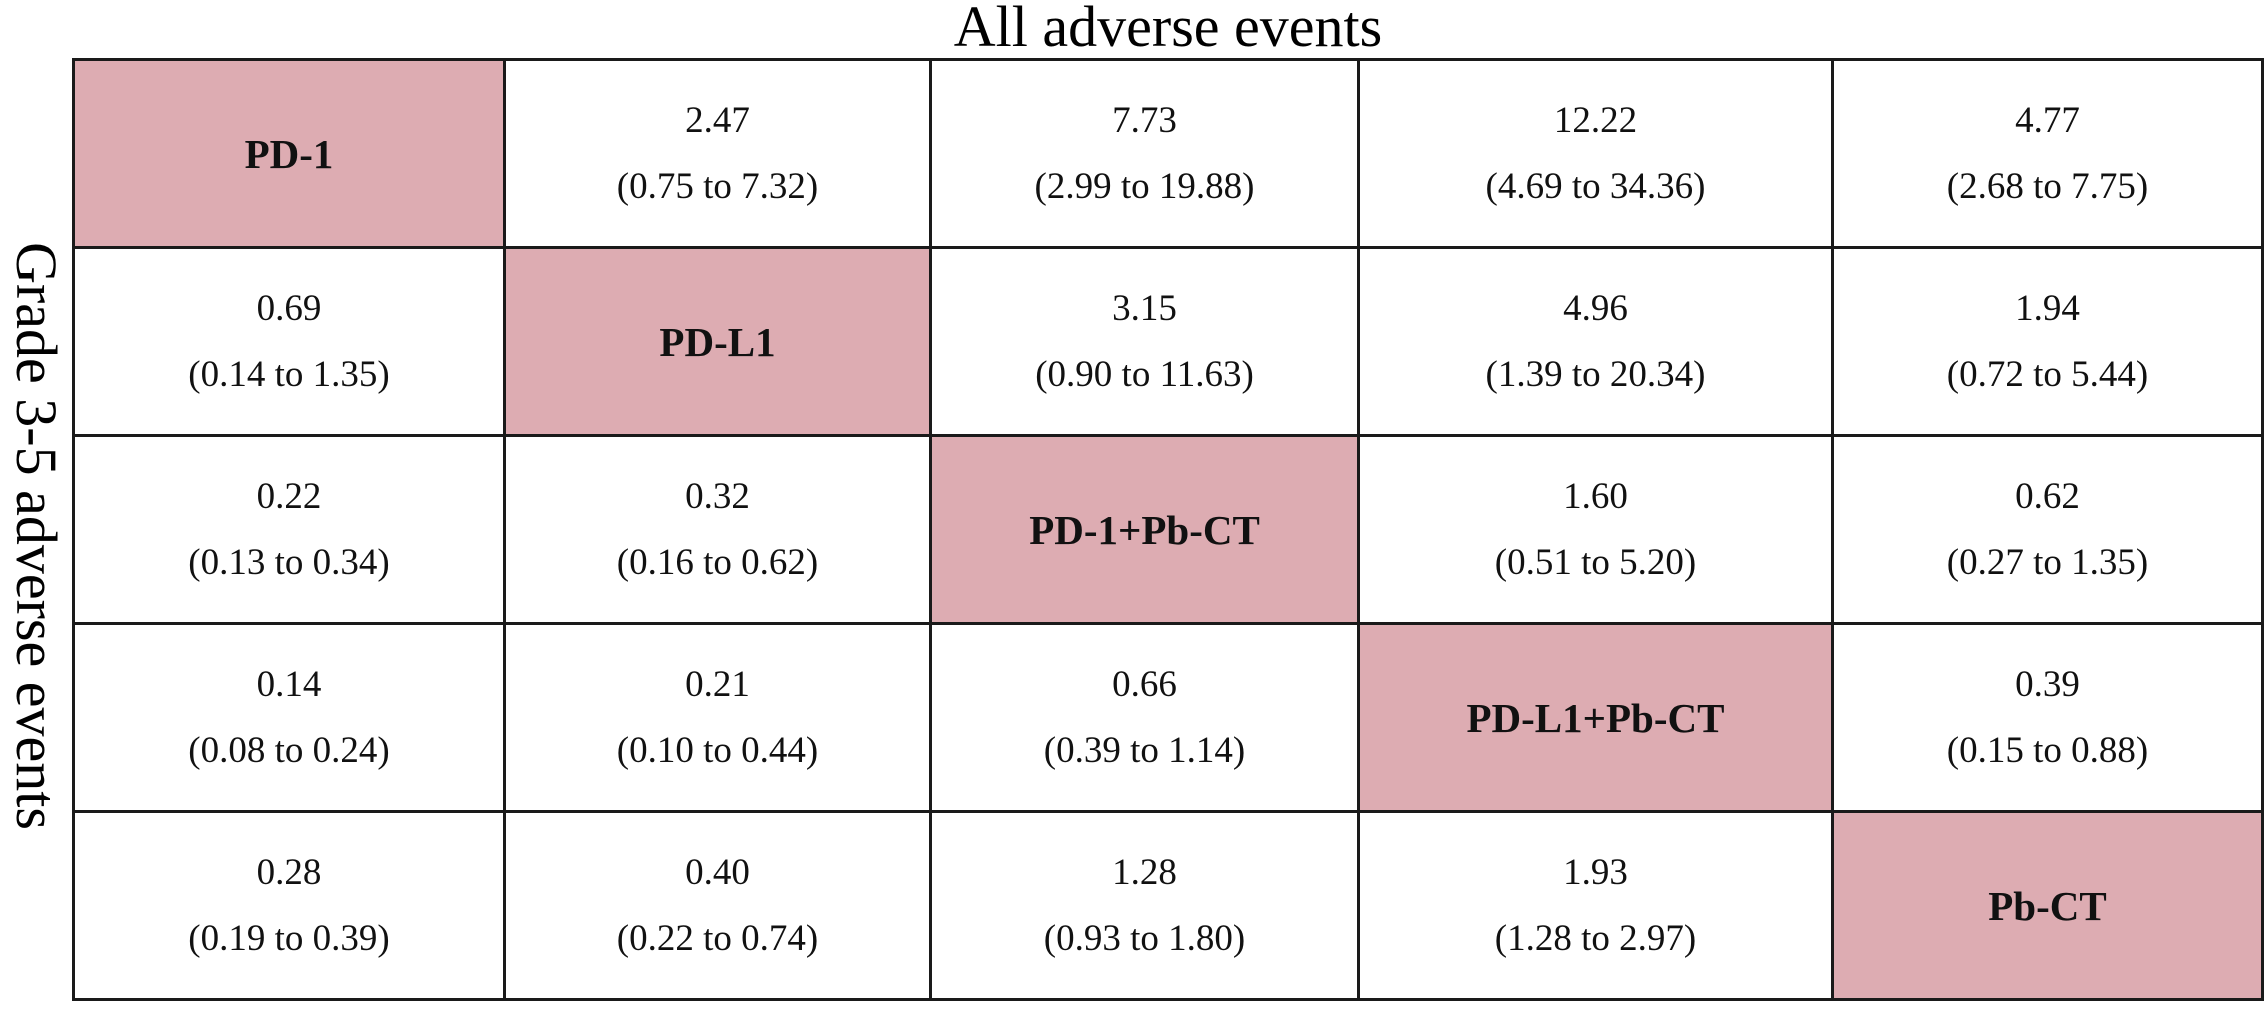 This screenshot has width=2264, height=1014. Describe the element at coordinates (1595, 153) in the screenshot. I see `value-cell: 12.22 (4.69 to 34.36)` at that location.